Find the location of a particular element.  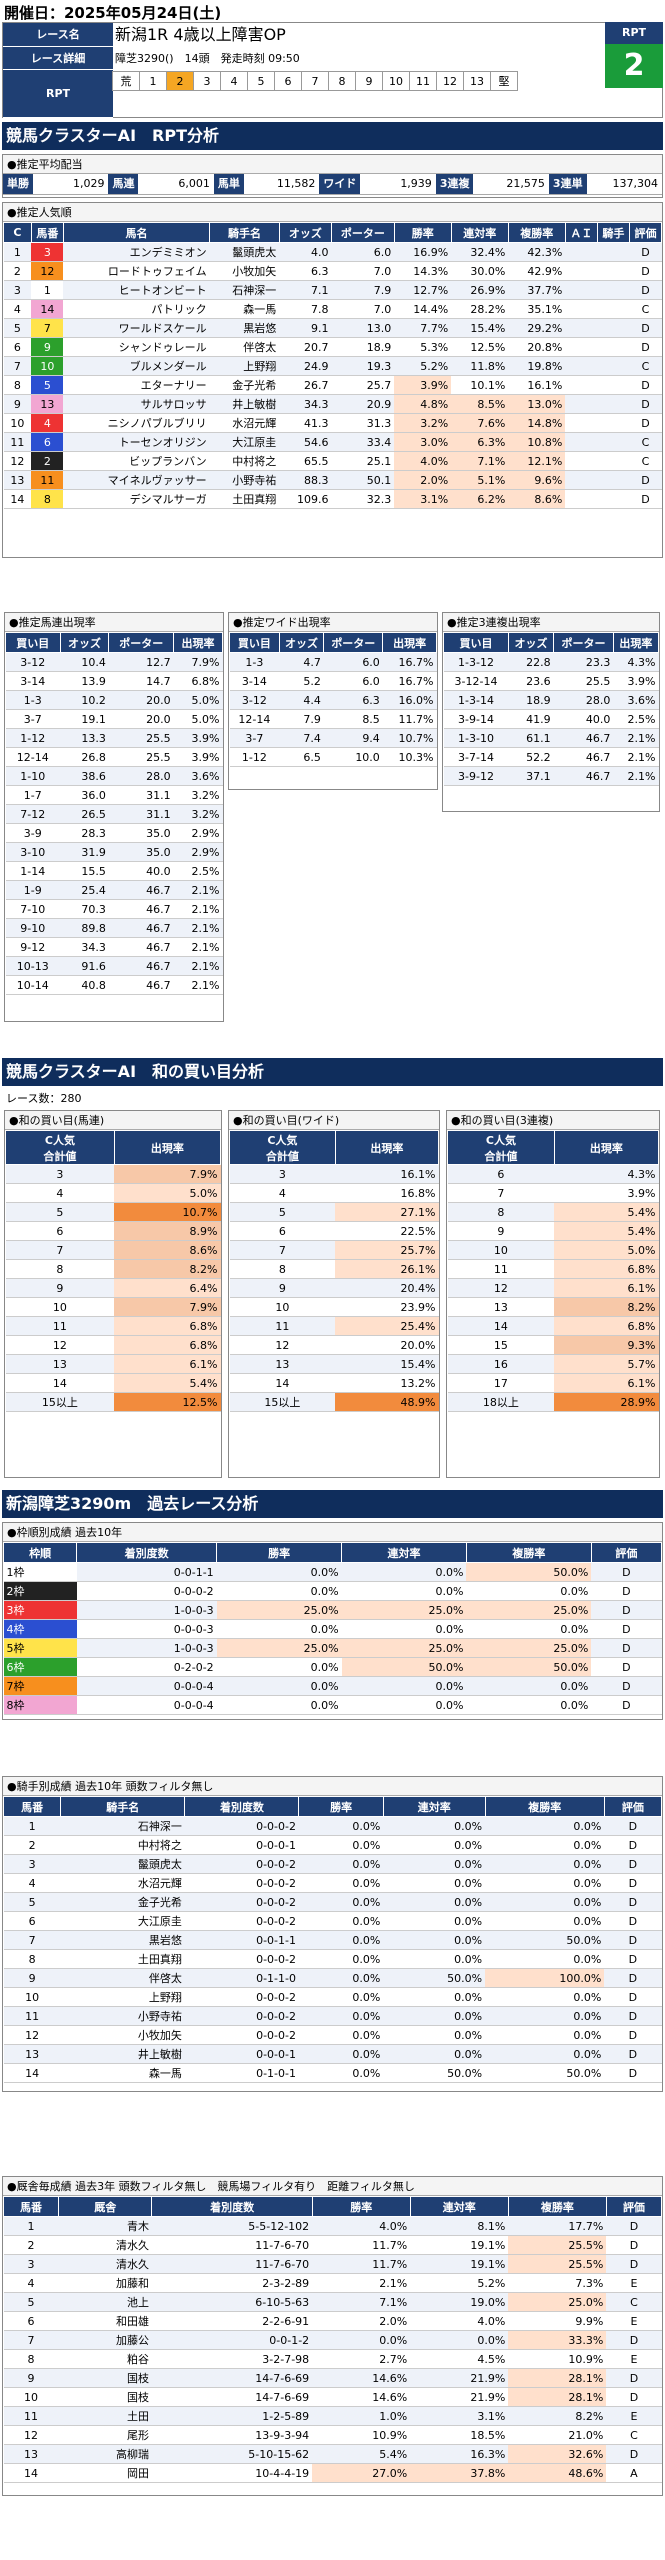

table-cell: 1 is located at coordinates (32, 1826).